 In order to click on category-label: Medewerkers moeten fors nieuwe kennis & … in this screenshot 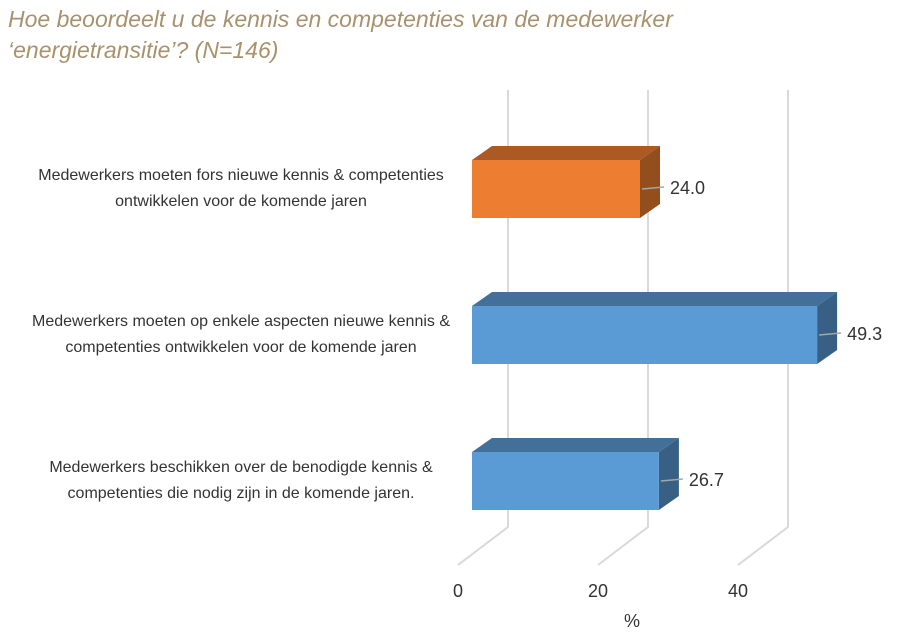, I will do `click(241, 188)`.